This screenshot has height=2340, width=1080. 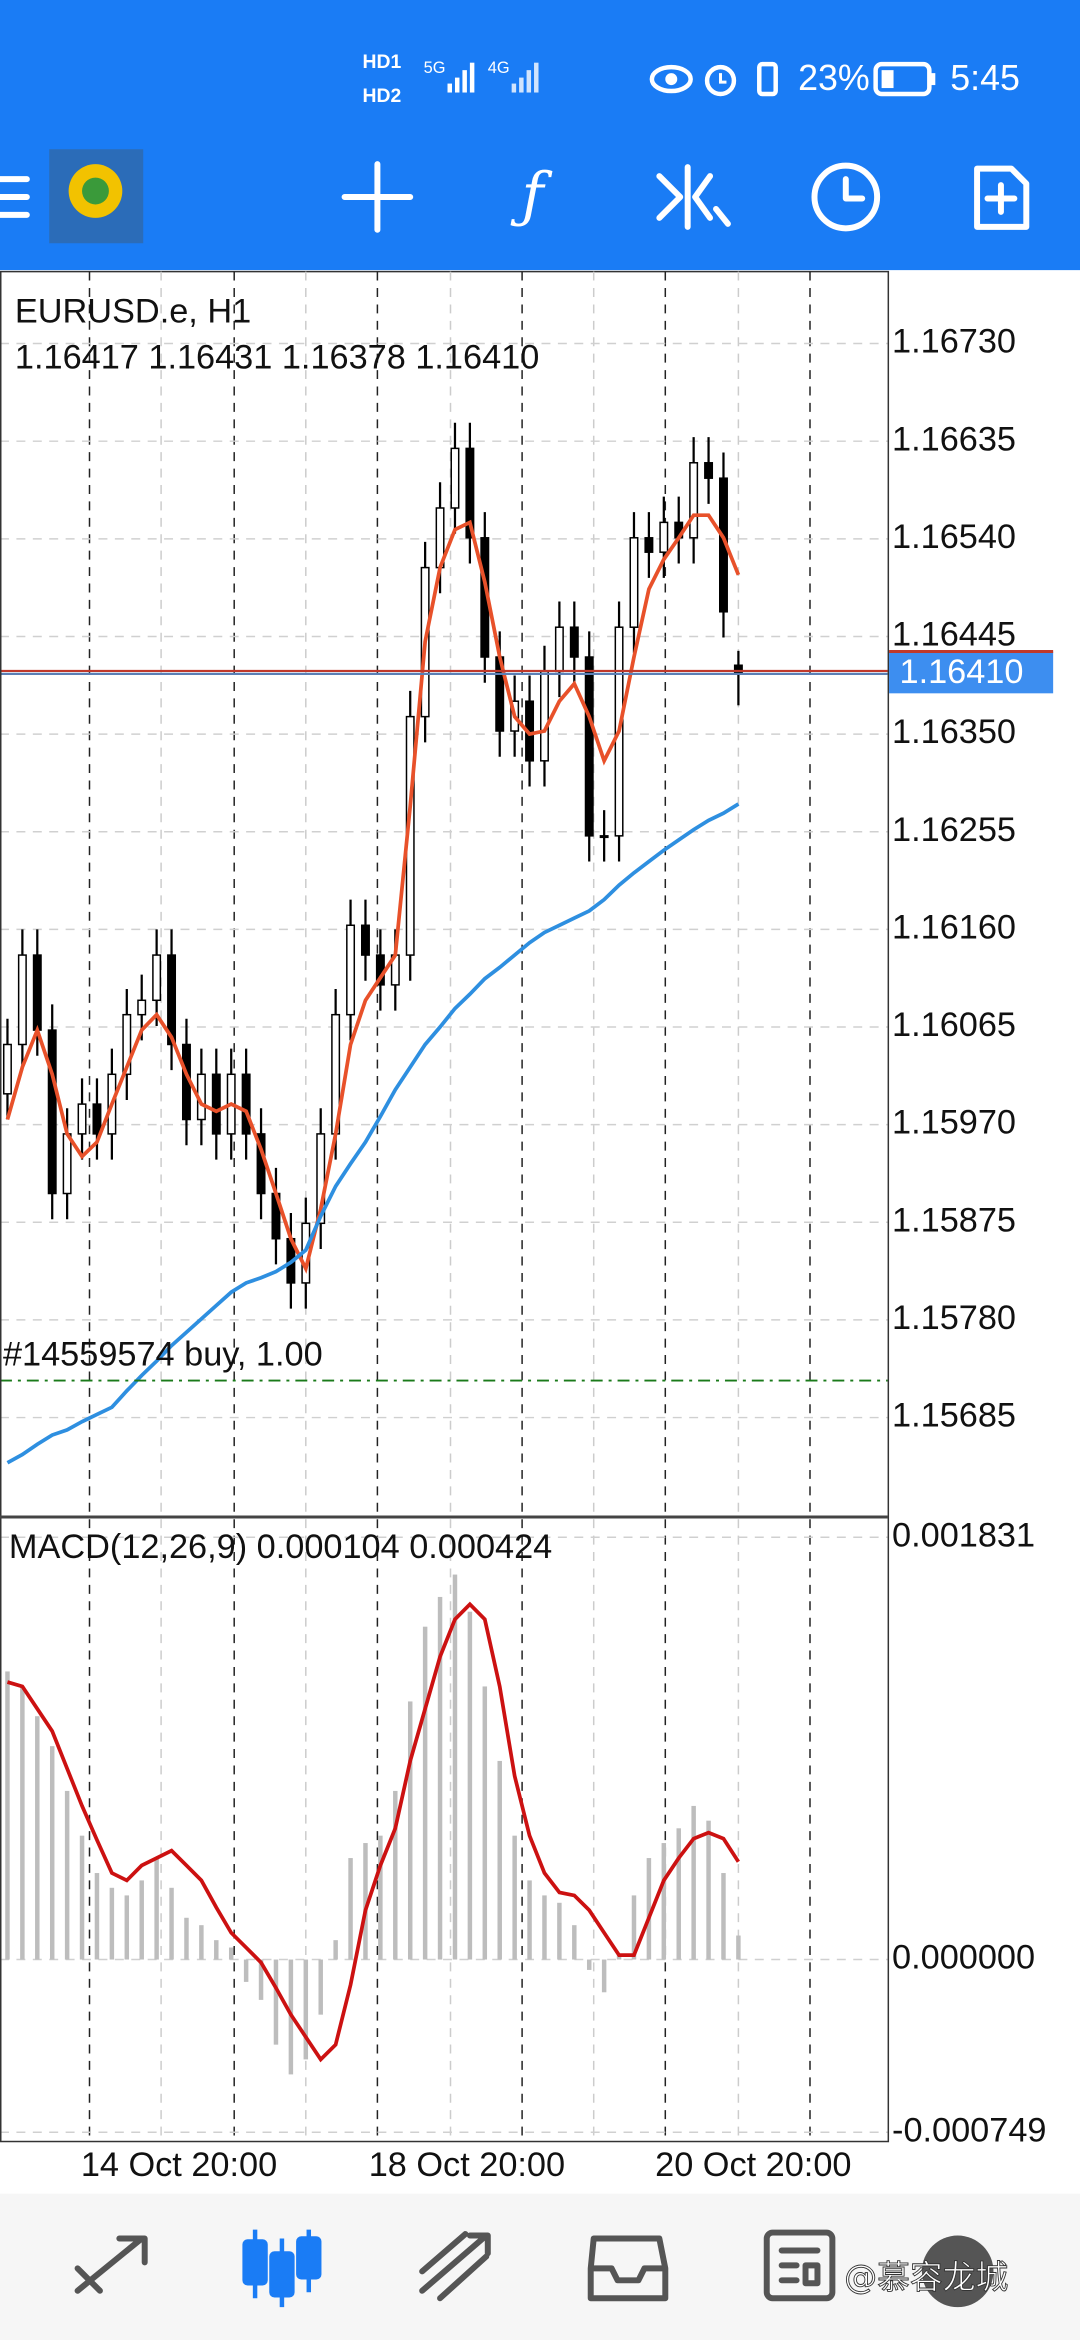 What do you see at coordinates (846, 197) in the screenshot?
I see `period-button` at bounding box center [846, 197].